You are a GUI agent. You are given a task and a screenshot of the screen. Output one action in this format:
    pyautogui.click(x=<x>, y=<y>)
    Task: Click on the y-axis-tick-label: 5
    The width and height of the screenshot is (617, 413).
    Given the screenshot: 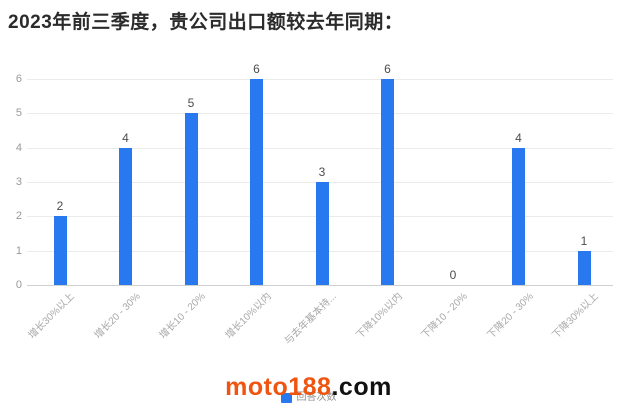 What is the action you would take?
    pyautogui.click(x=18, y=113)
    